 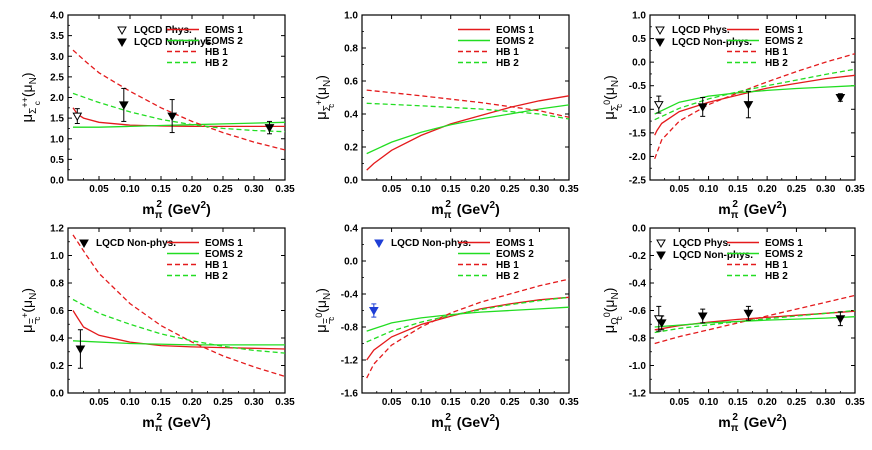 What do you see at coordinates (25, 315) in the screenshot?
I see `y-label-sup: +` at bounding box center [25, 315].